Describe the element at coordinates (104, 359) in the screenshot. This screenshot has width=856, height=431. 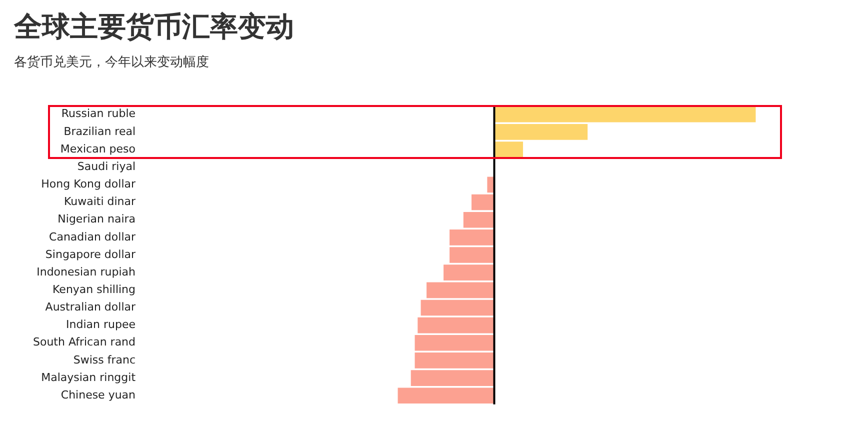
I see `y-tick-label: Swiss franc` at that location.